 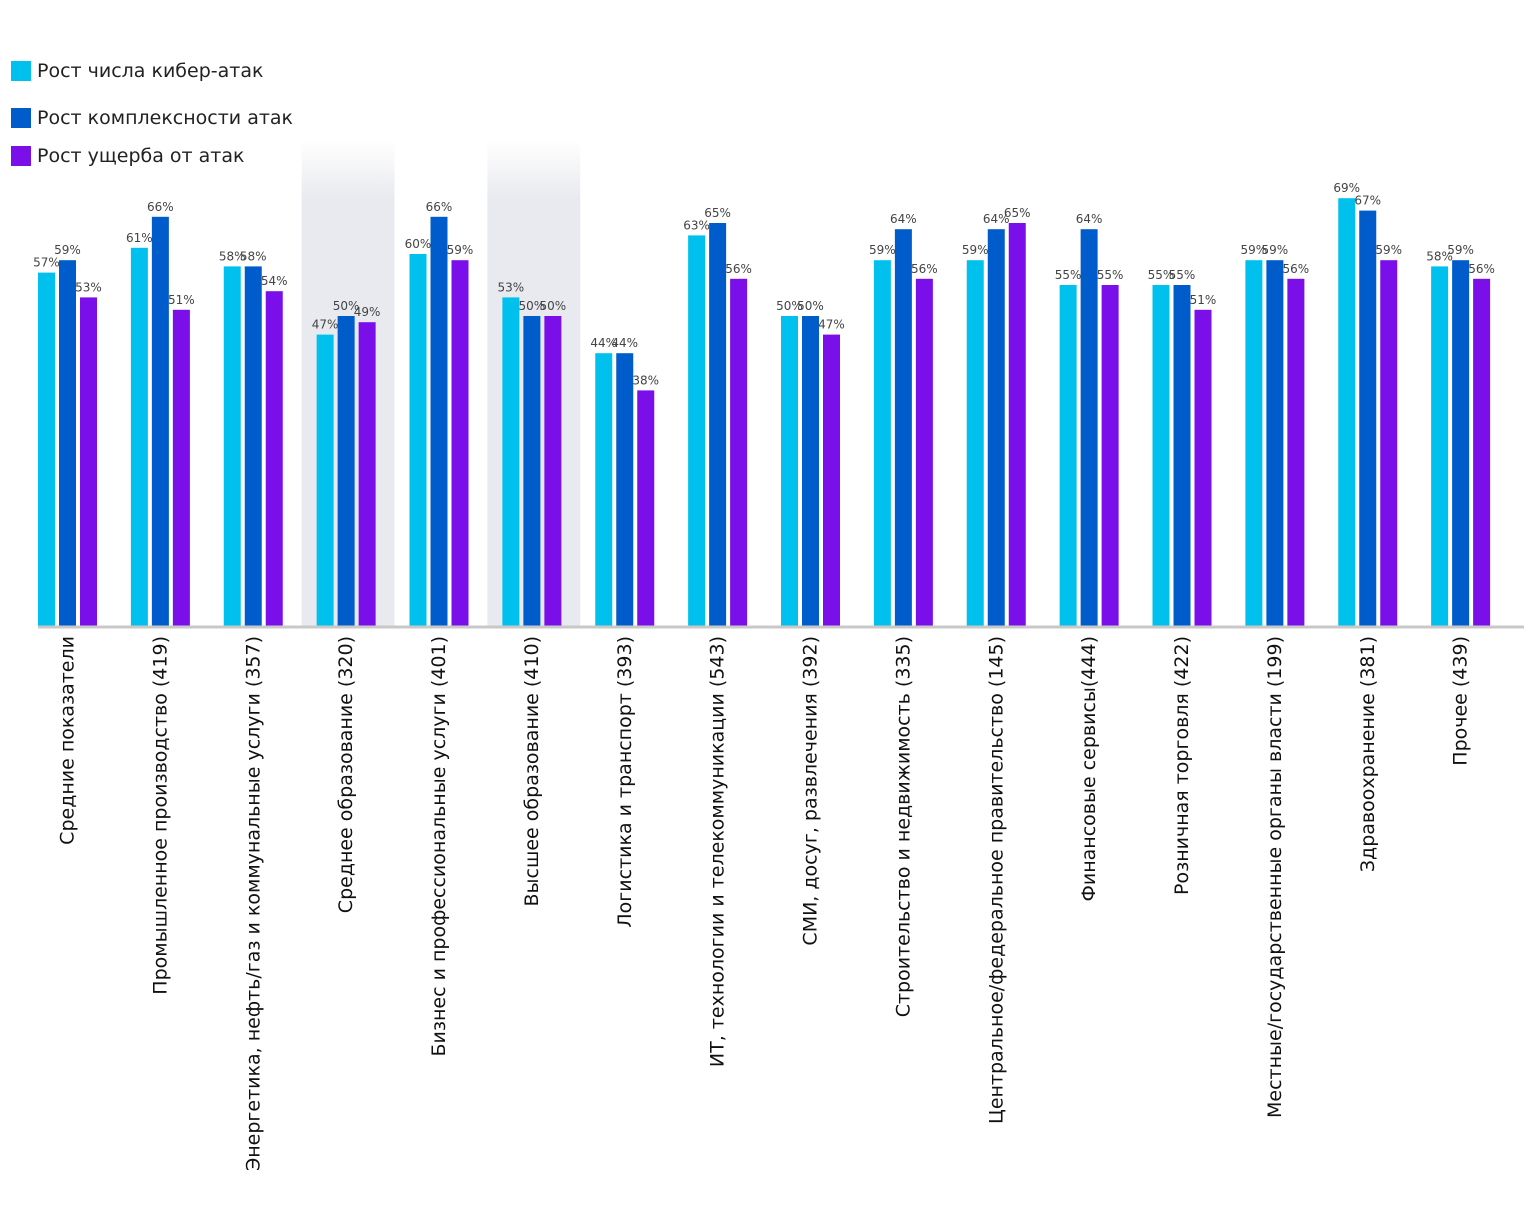 I want to click on category-label: ИТ, технологии и телекоммуникации (543), so click(x=718, y=851).